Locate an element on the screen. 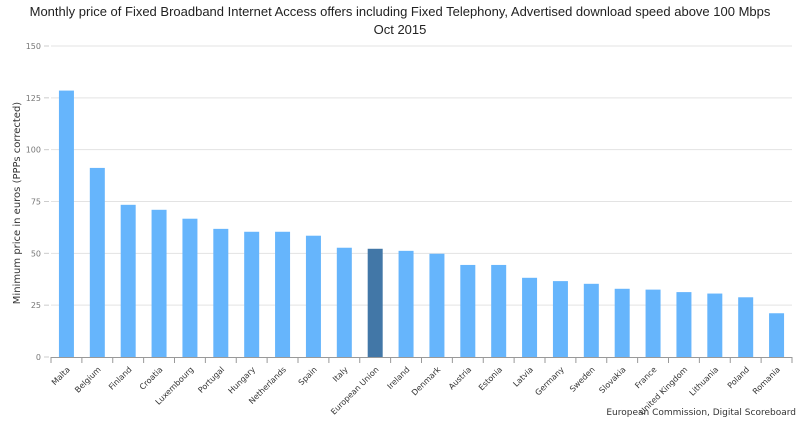  x-tick-label: Italy is located at coordinates (340, 374).